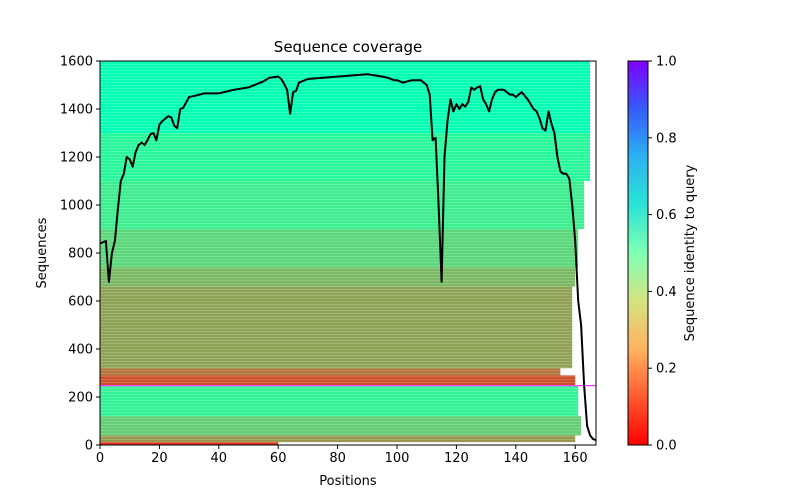  Describe the element at coordinates (666, 292) in the screenshot. I see `colorbar-tick-label: 0.4` at that location.